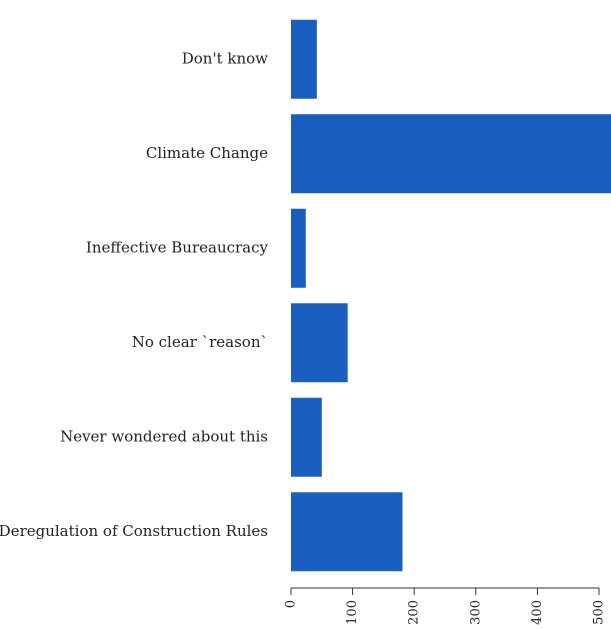  I want to click on bar-ineffective-bureaucracy, so click(298, 248).